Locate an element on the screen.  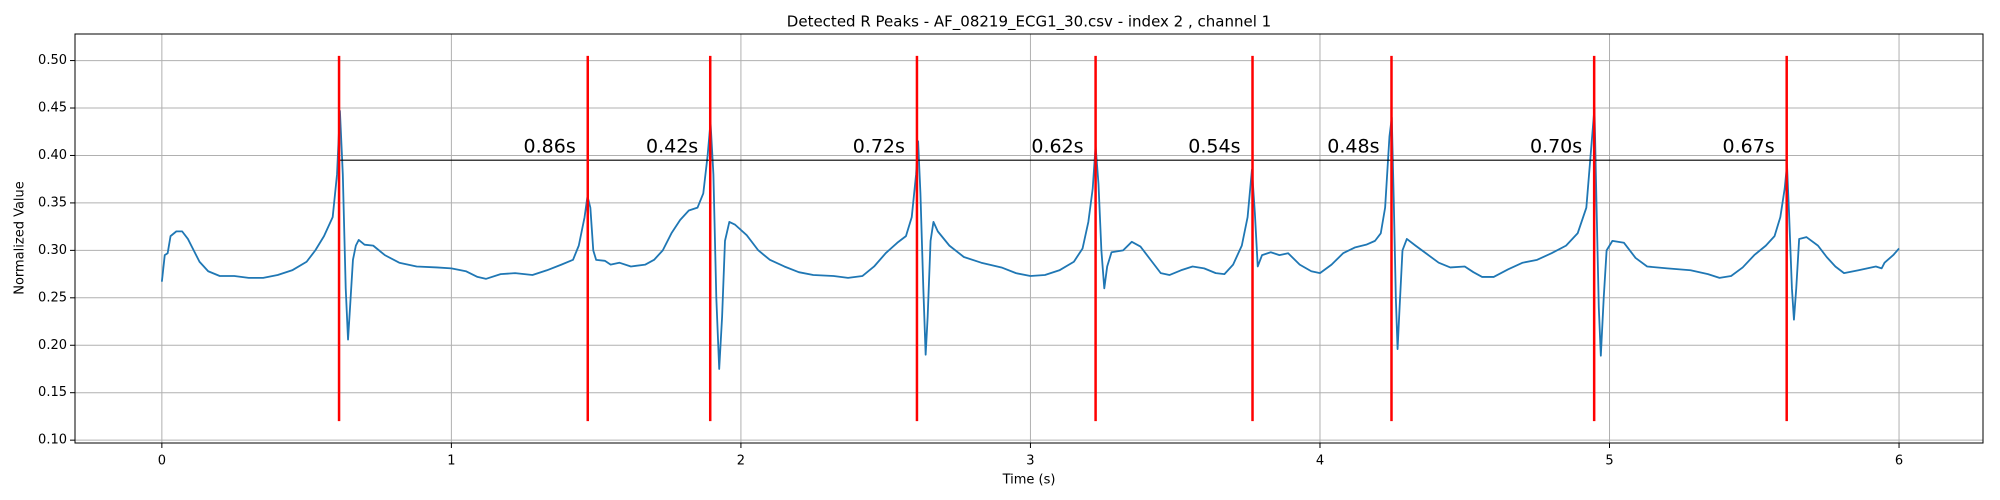
interval-label: 0.86s is located at coordinates (550, 147).